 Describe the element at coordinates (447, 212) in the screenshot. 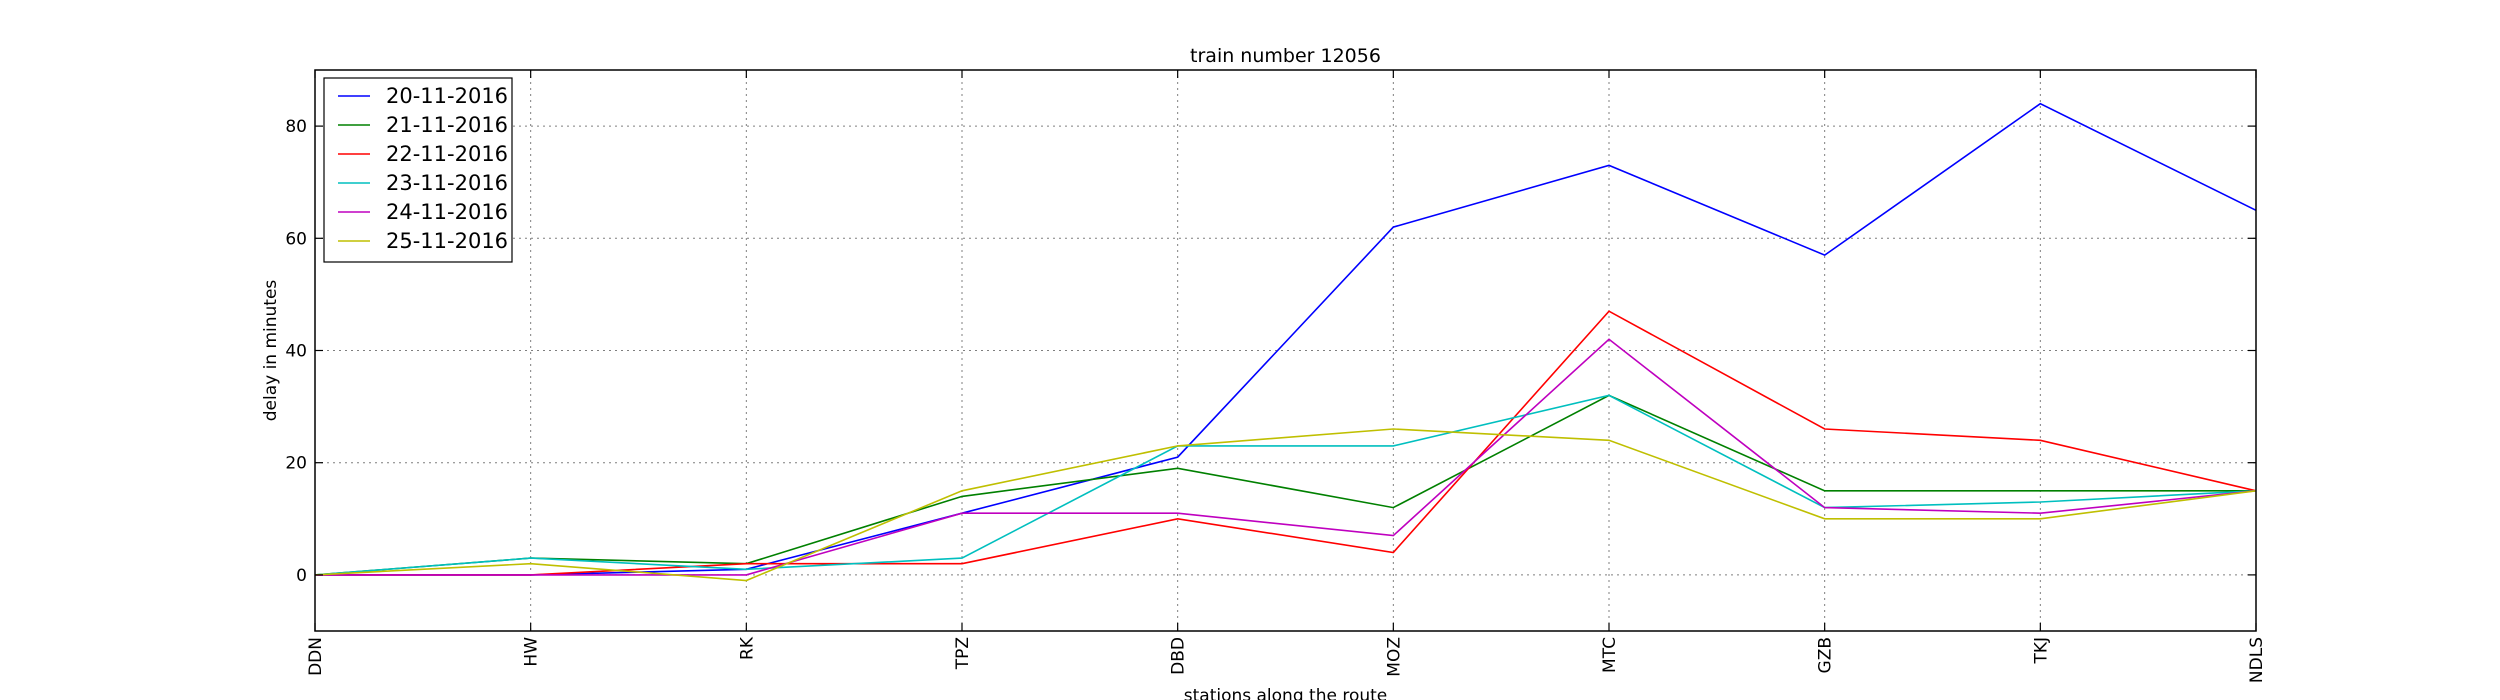

I see `legend-label: 24-11-2016` at that location.